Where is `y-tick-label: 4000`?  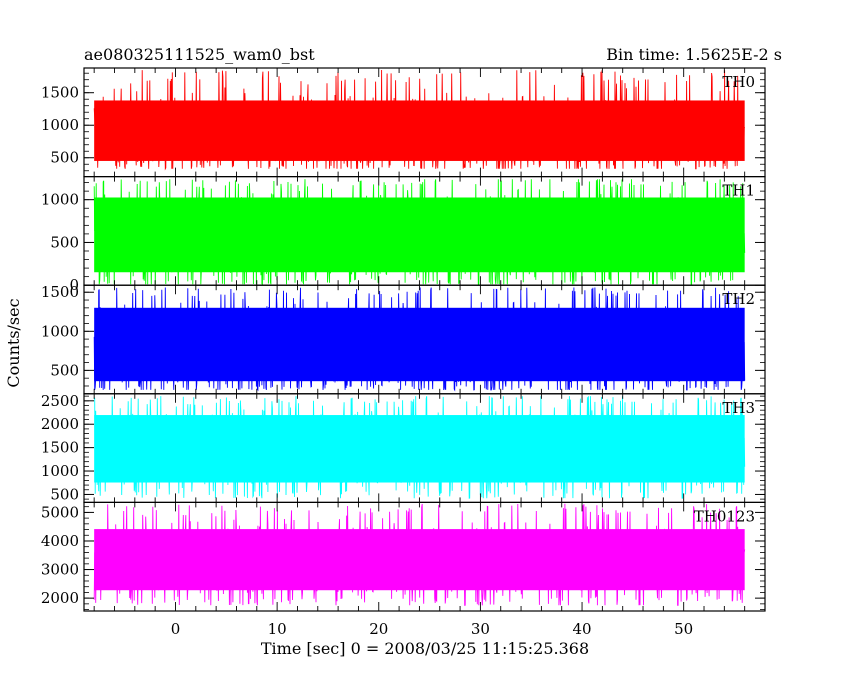 y-tick-label: 4000 is located at coordinates (60, 541).